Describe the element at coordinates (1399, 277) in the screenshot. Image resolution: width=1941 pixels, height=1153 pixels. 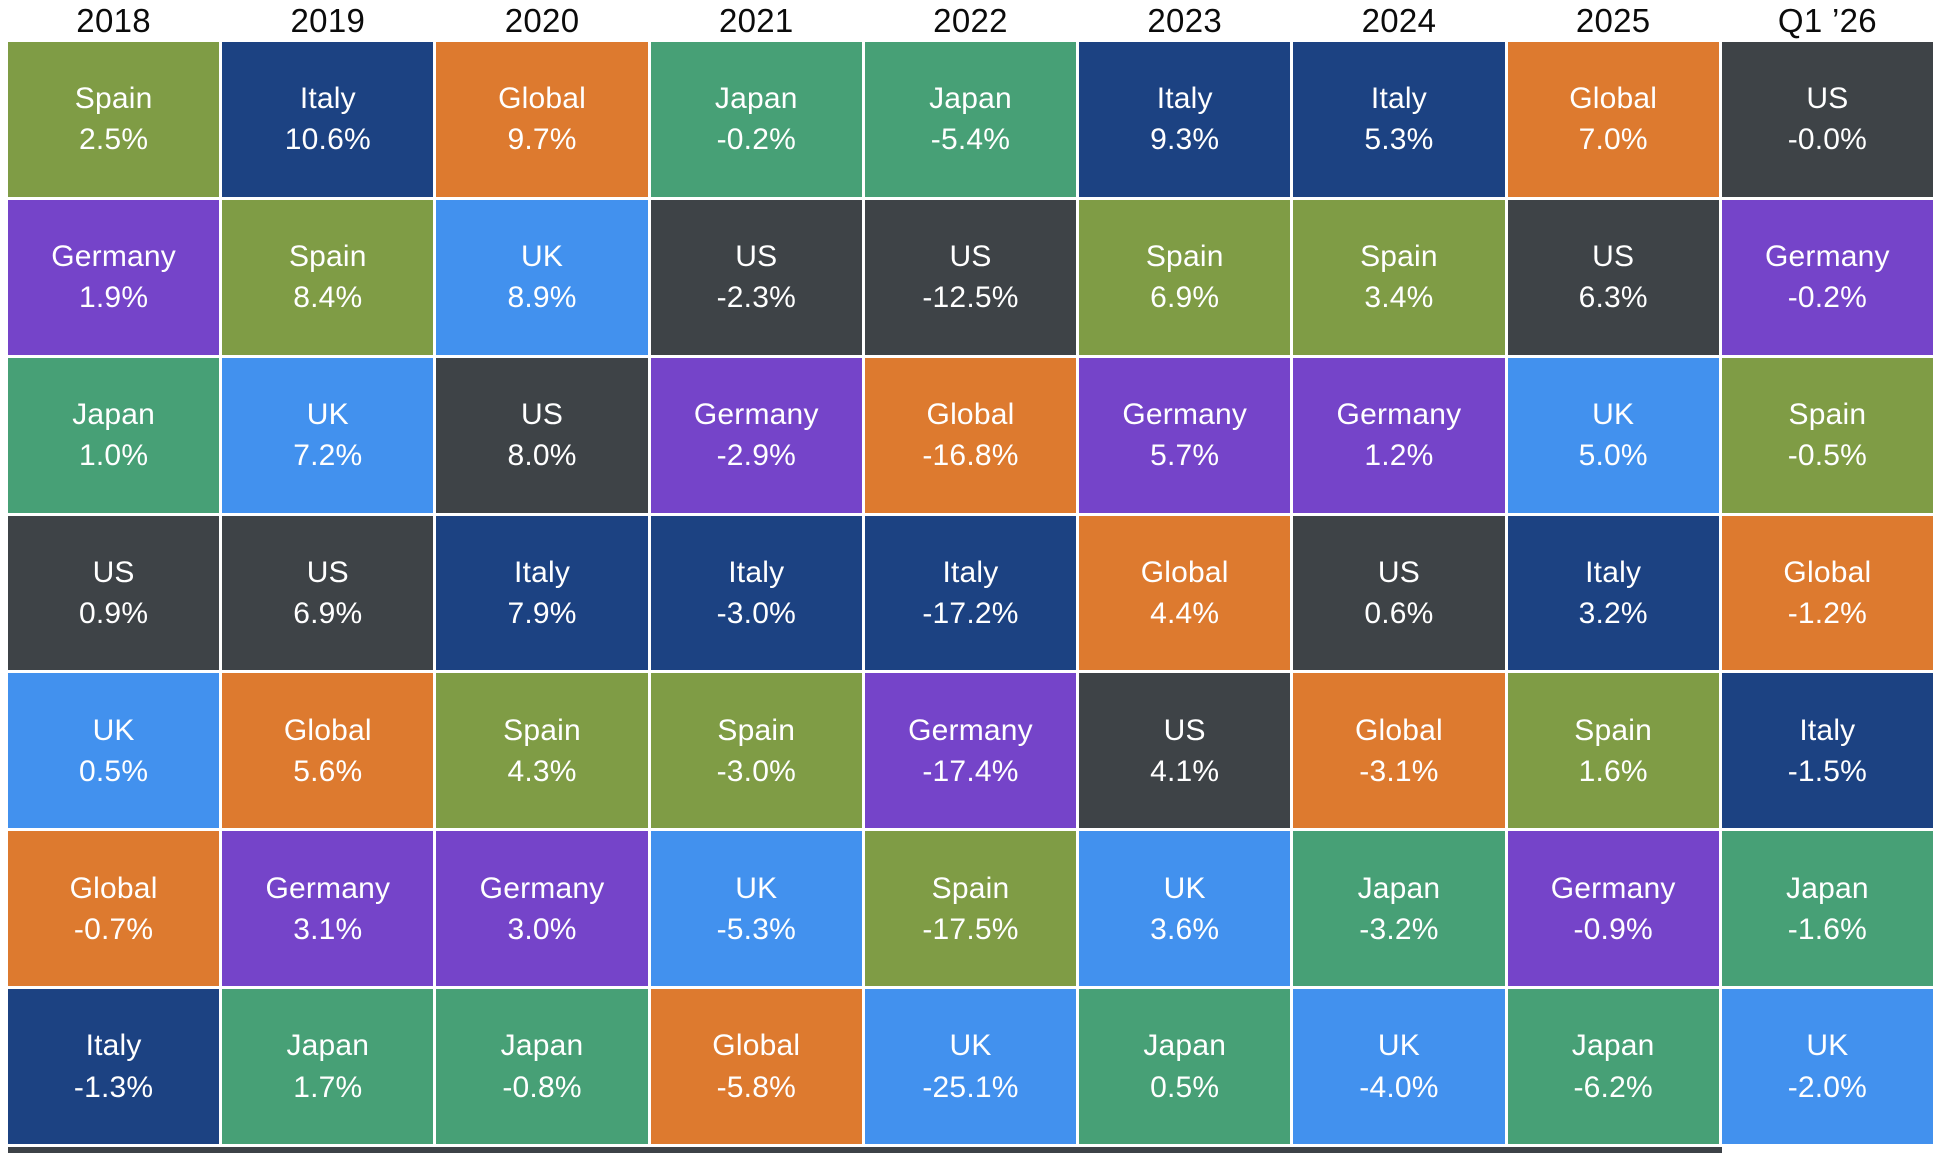
I see `return-cell: Spain 3.4%` at that location.